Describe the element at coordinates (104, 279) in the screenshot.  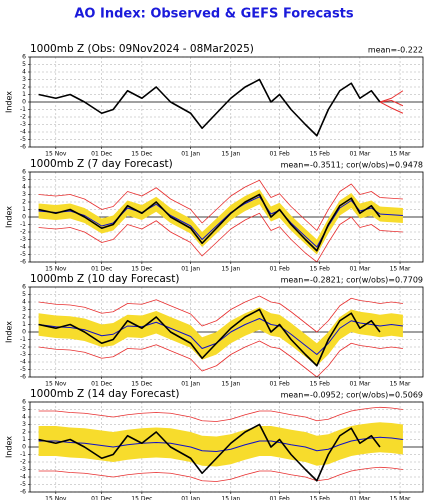
I see `panel-title: 1000mb Z (10 day Forecast)` at that location.